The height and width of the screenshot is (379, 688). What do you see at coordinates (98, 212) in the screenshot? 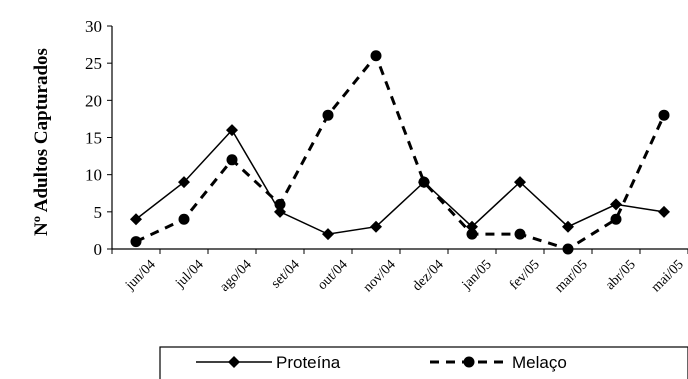
I see `y-tick-label: 5` at bounding box center [98, 212].